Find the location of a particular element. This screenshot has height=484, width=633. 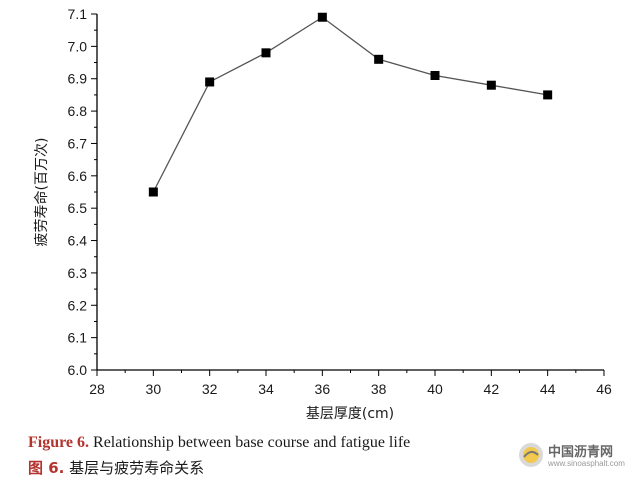

watermark-logo-icon is located at coordinates (531, 455).